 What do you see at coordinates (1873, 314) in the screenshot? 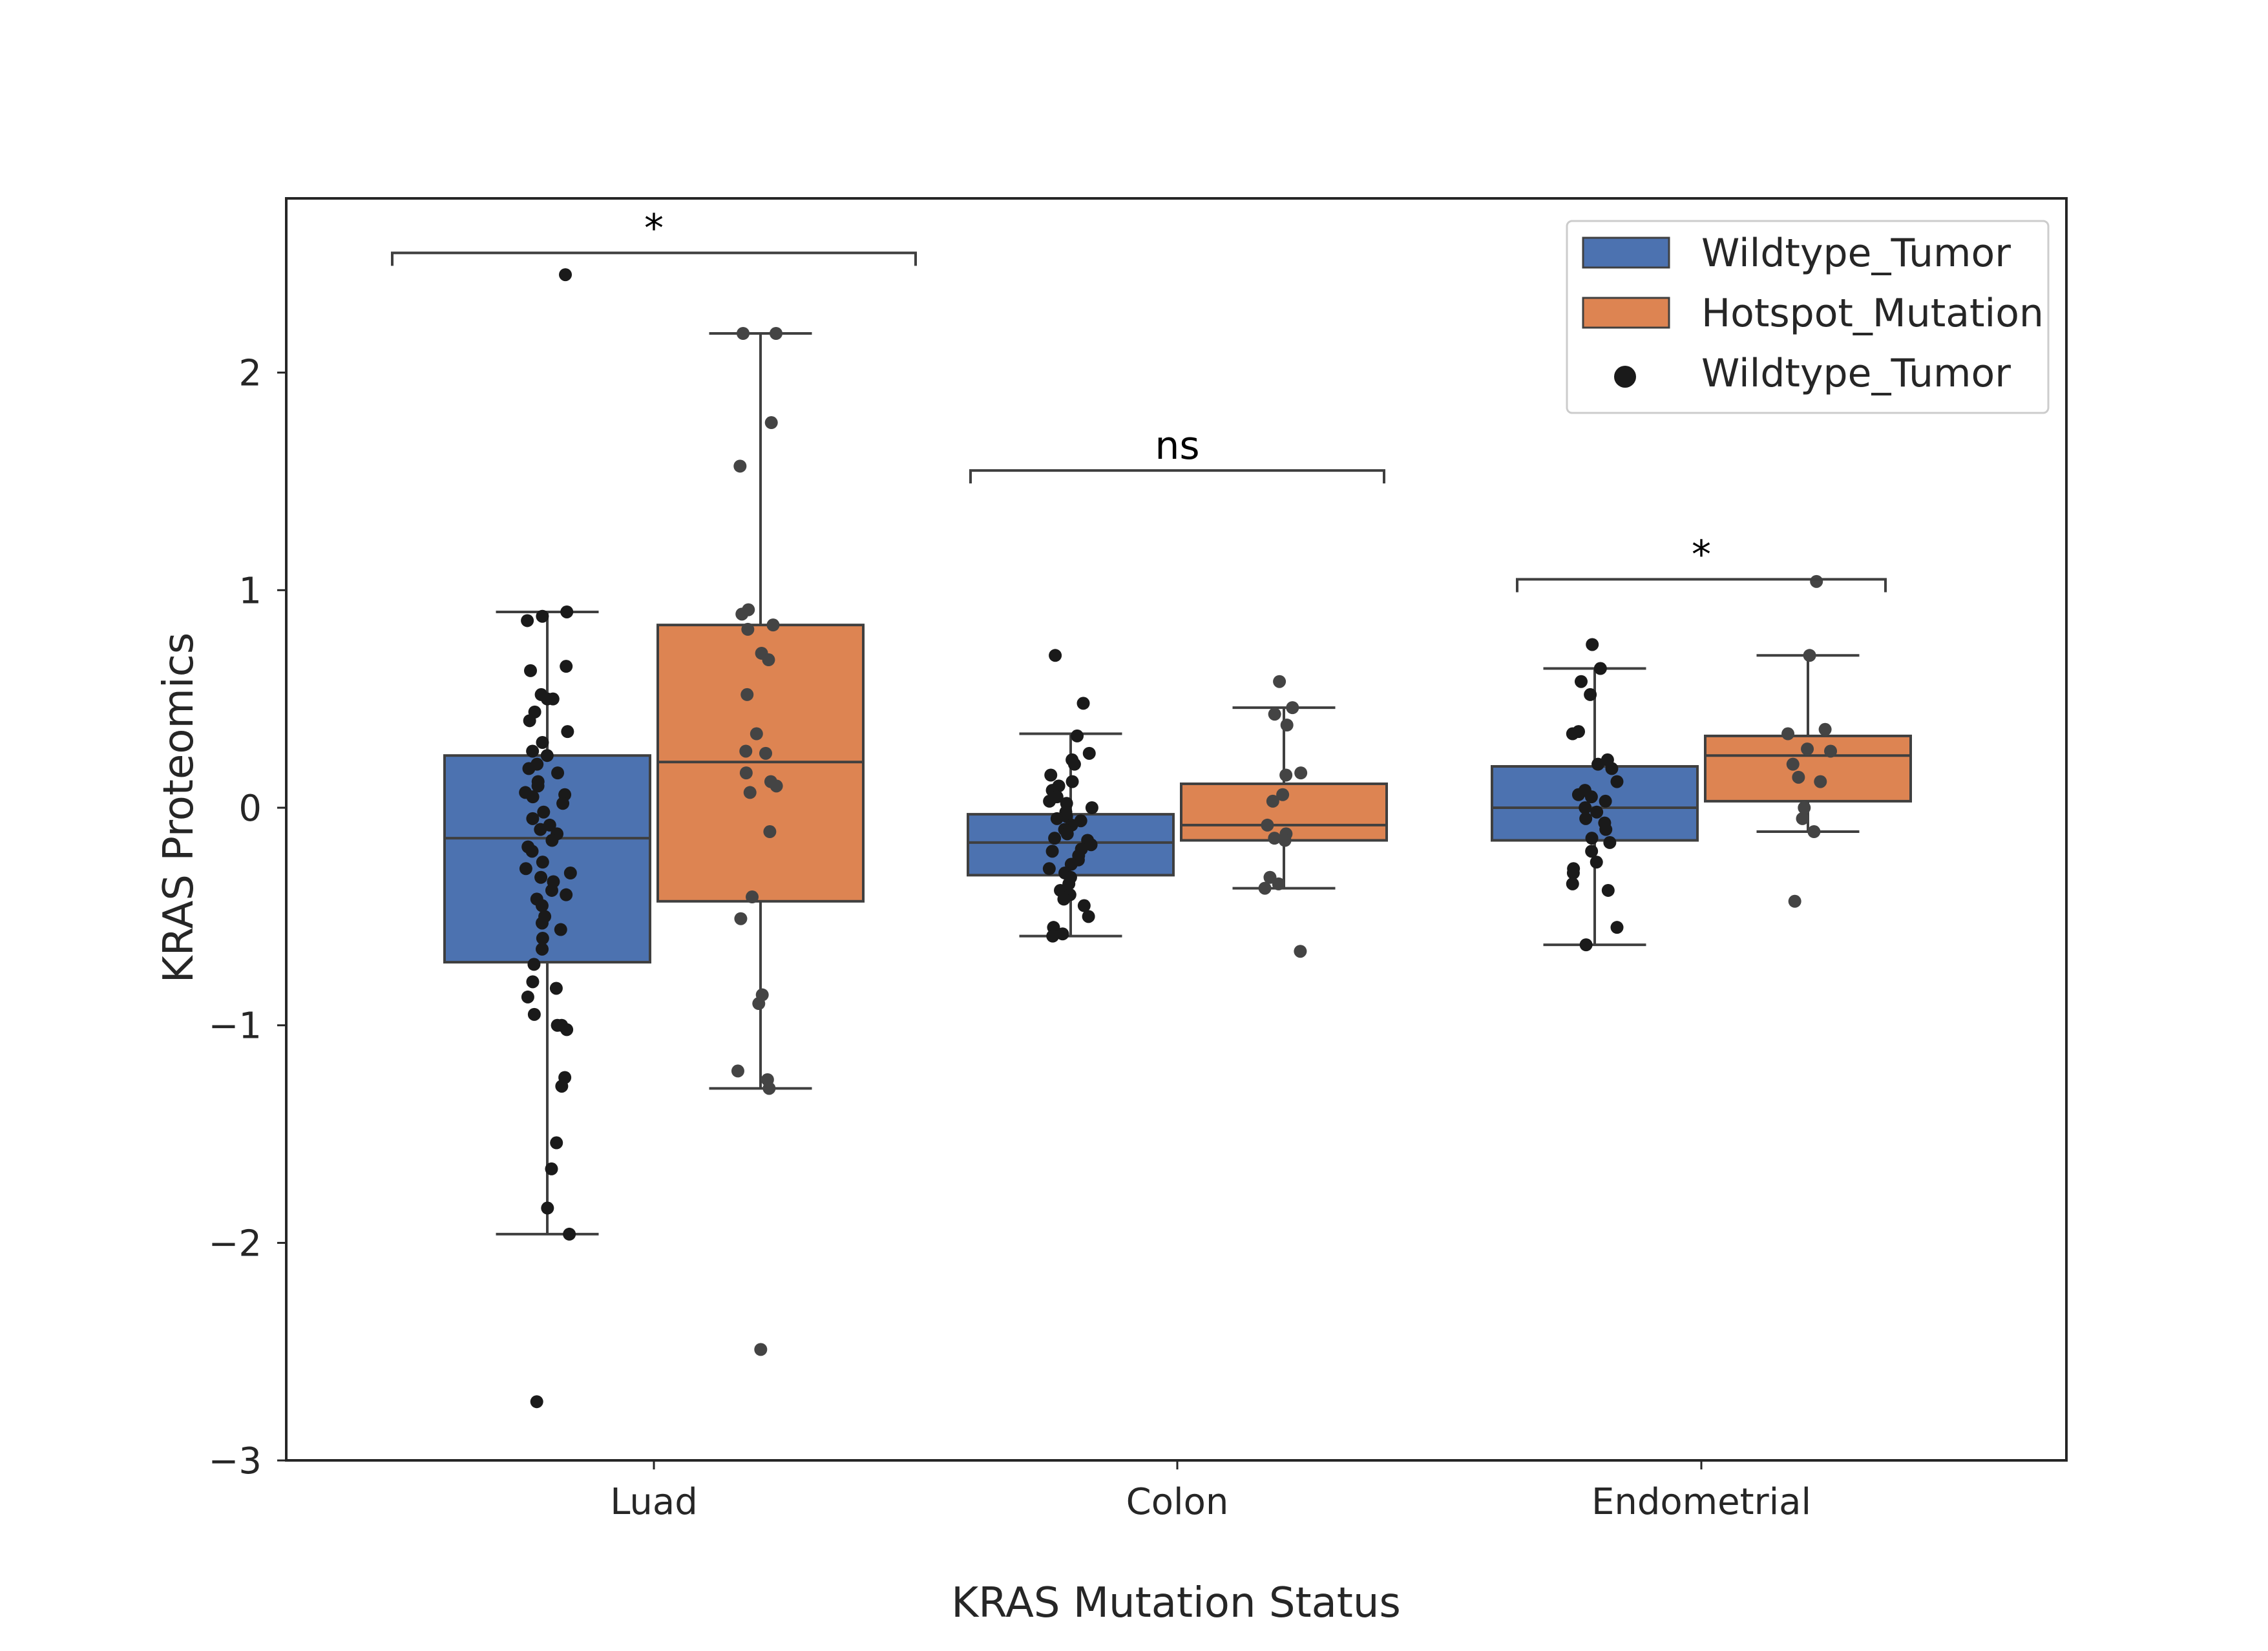
I see `legend-label-hotspot: Hotspot_Mutation` at bounding box center [1873, 314].